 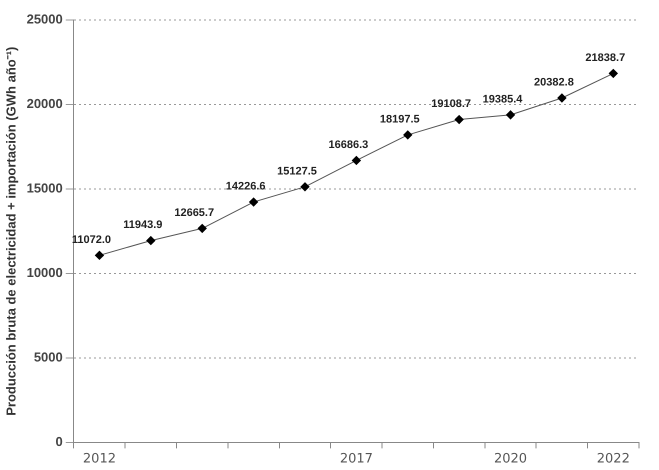 I want to click on data-label: 18197.5, so click(x=400, y=119).